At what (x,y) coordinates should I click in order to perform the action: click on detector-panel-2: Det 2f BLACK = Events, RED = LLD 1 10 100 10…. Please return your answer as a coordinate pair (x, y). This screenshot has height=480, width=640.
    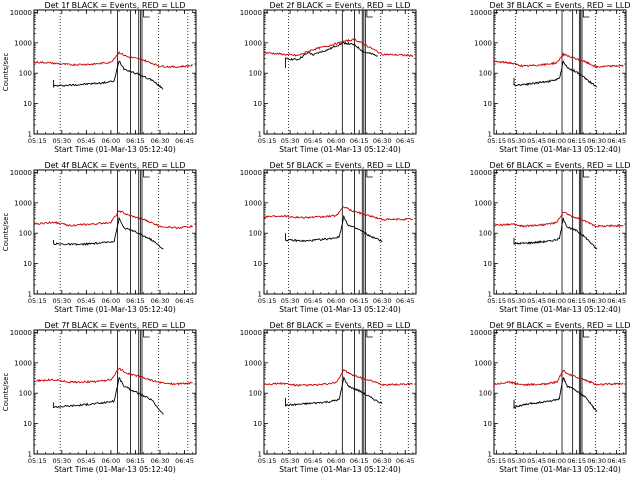
    Looking at the image, I should click on (328, 77).